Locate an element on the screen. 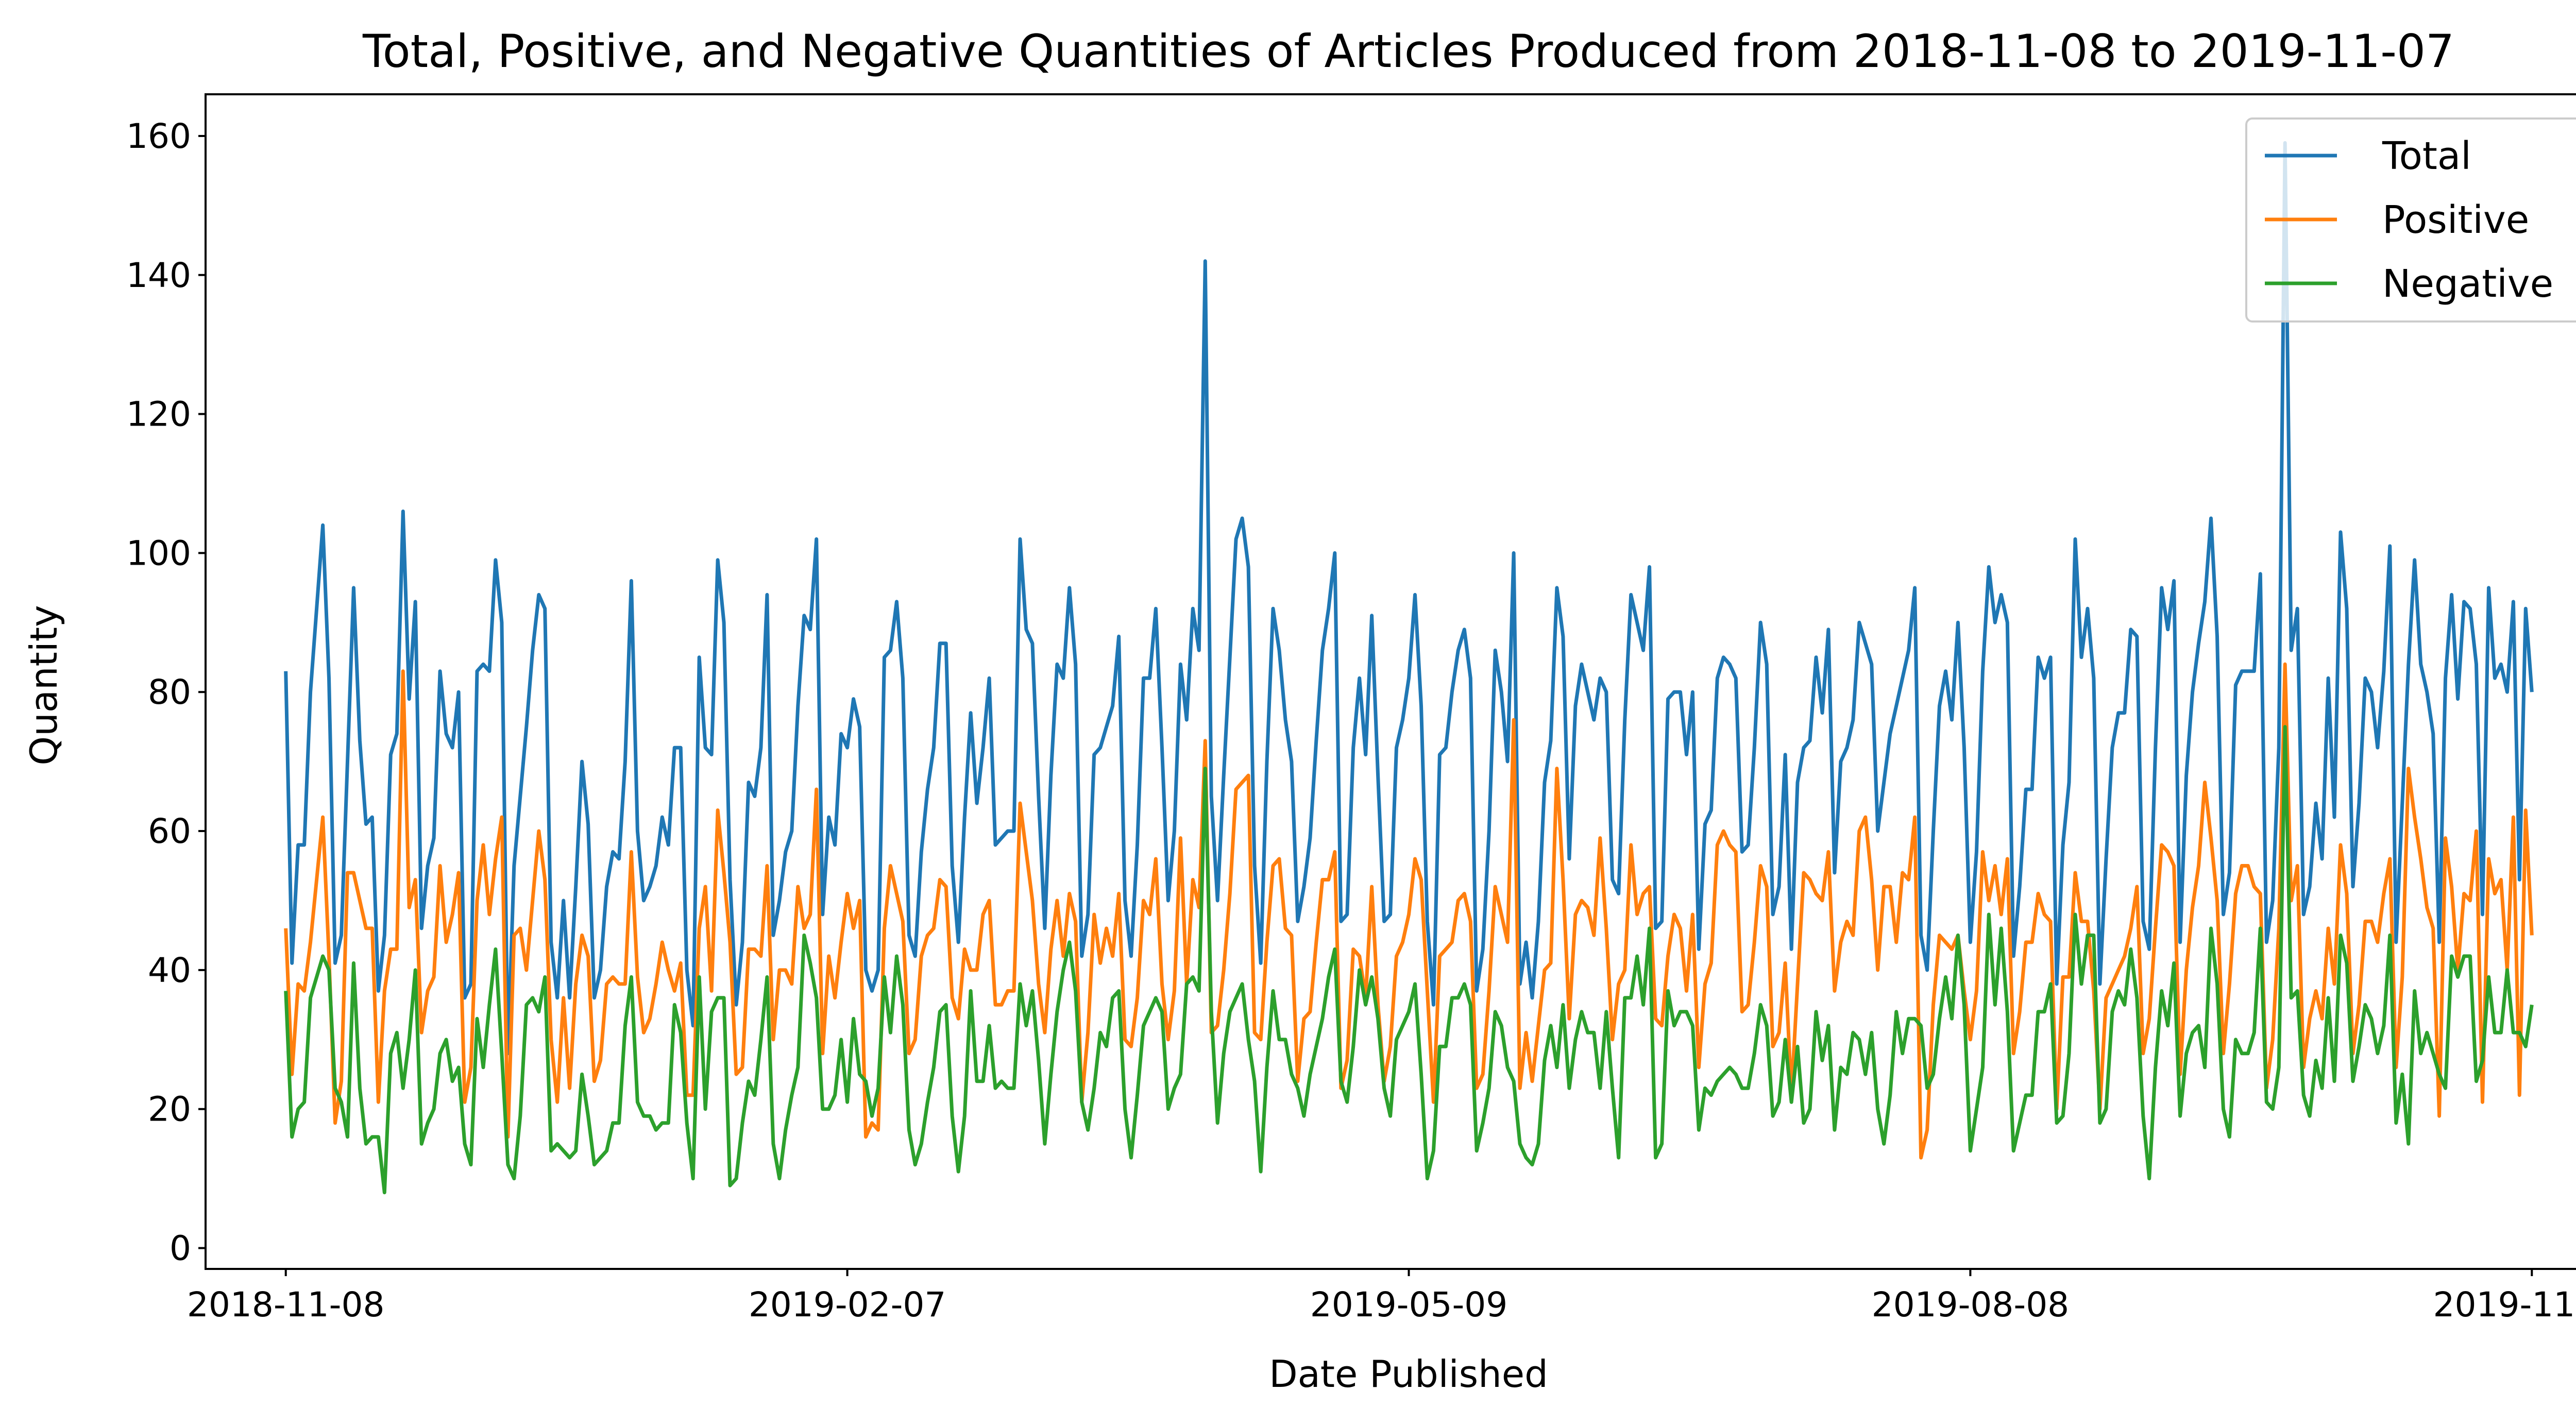 The image size is (2576, 1424). y-tick-label: 160 is located at coordinates (158, 136).